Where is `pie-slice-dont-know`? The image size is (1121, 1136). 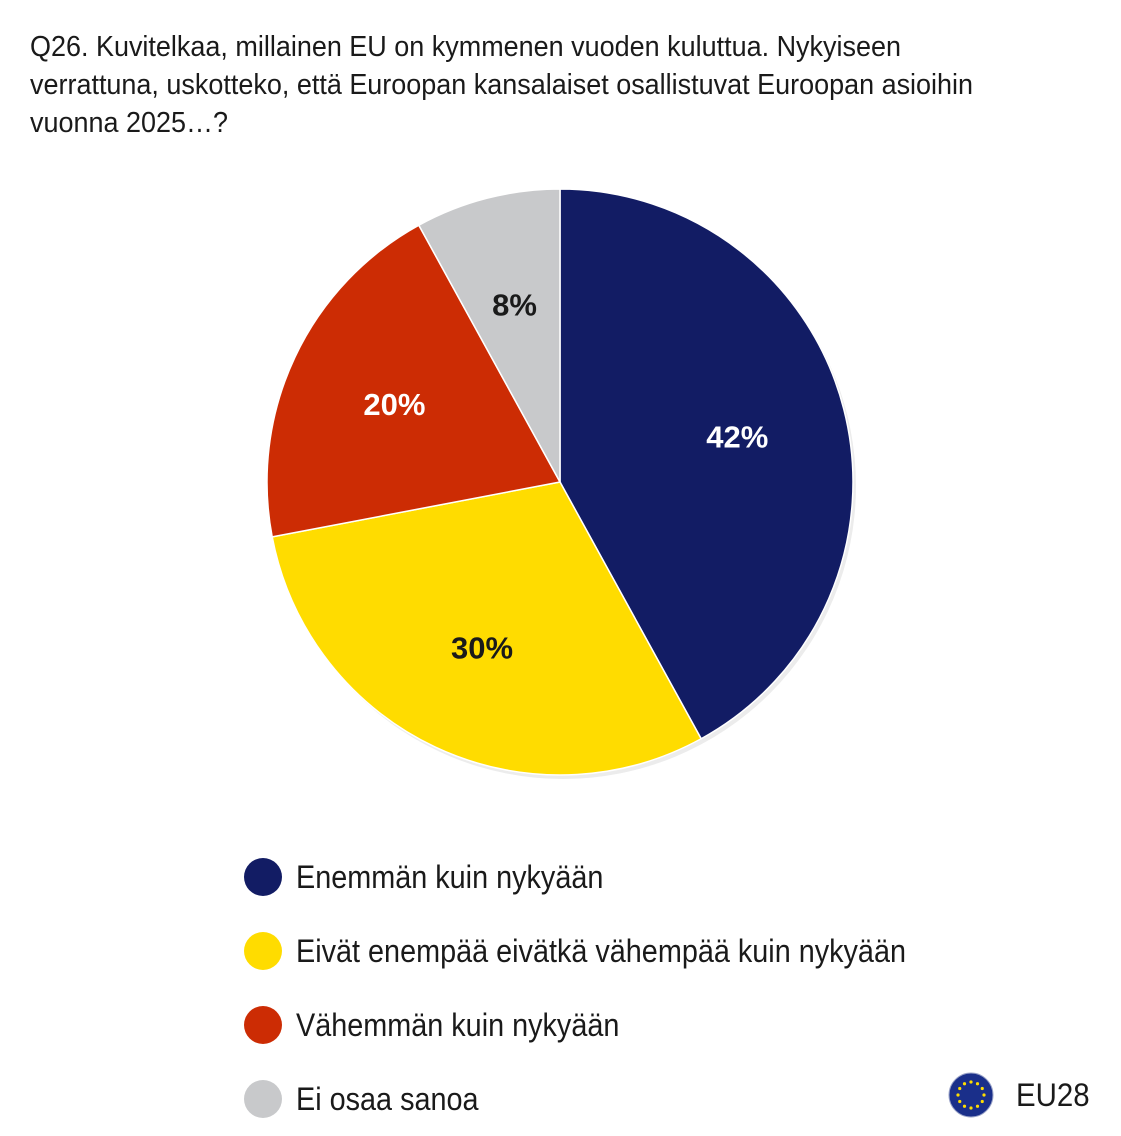 pie-slice-dont-know is located at coordinates (489, 335).